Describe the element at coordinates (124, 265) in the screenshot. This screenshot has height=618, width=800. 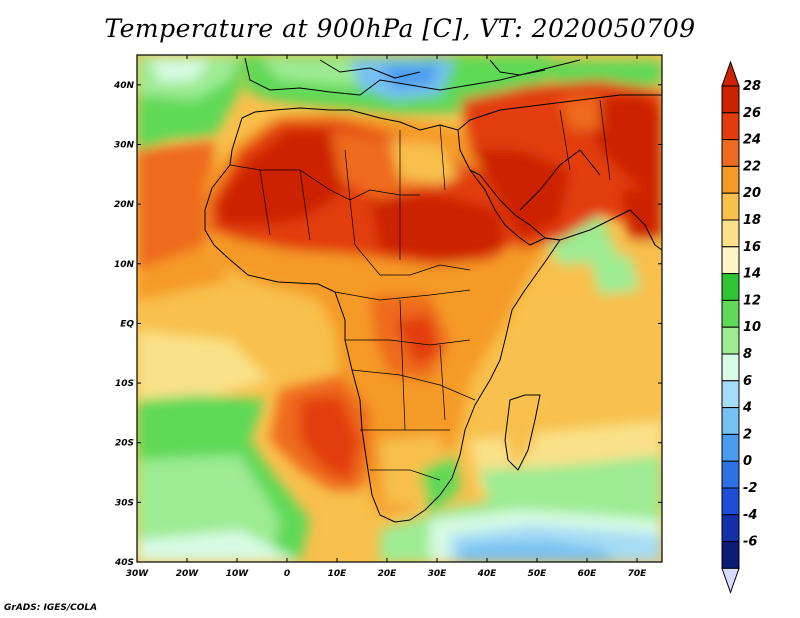
I see `lat-tick-label: 10N` at that location.